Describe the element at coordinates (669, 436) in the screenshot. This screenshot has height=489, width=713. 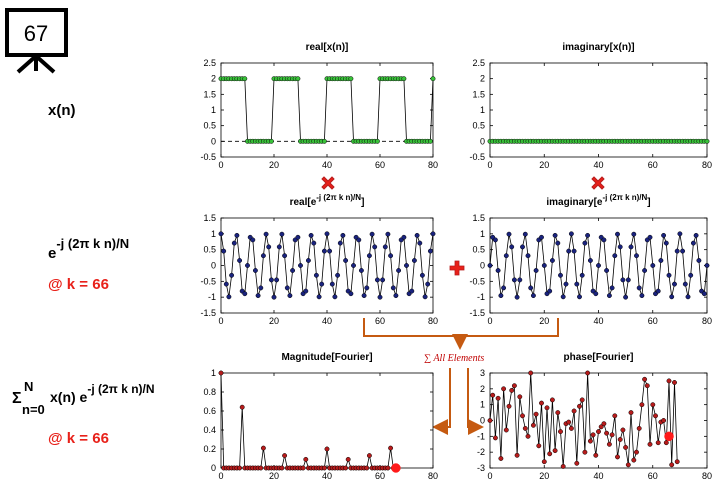
I see `highlight-point` at that location.